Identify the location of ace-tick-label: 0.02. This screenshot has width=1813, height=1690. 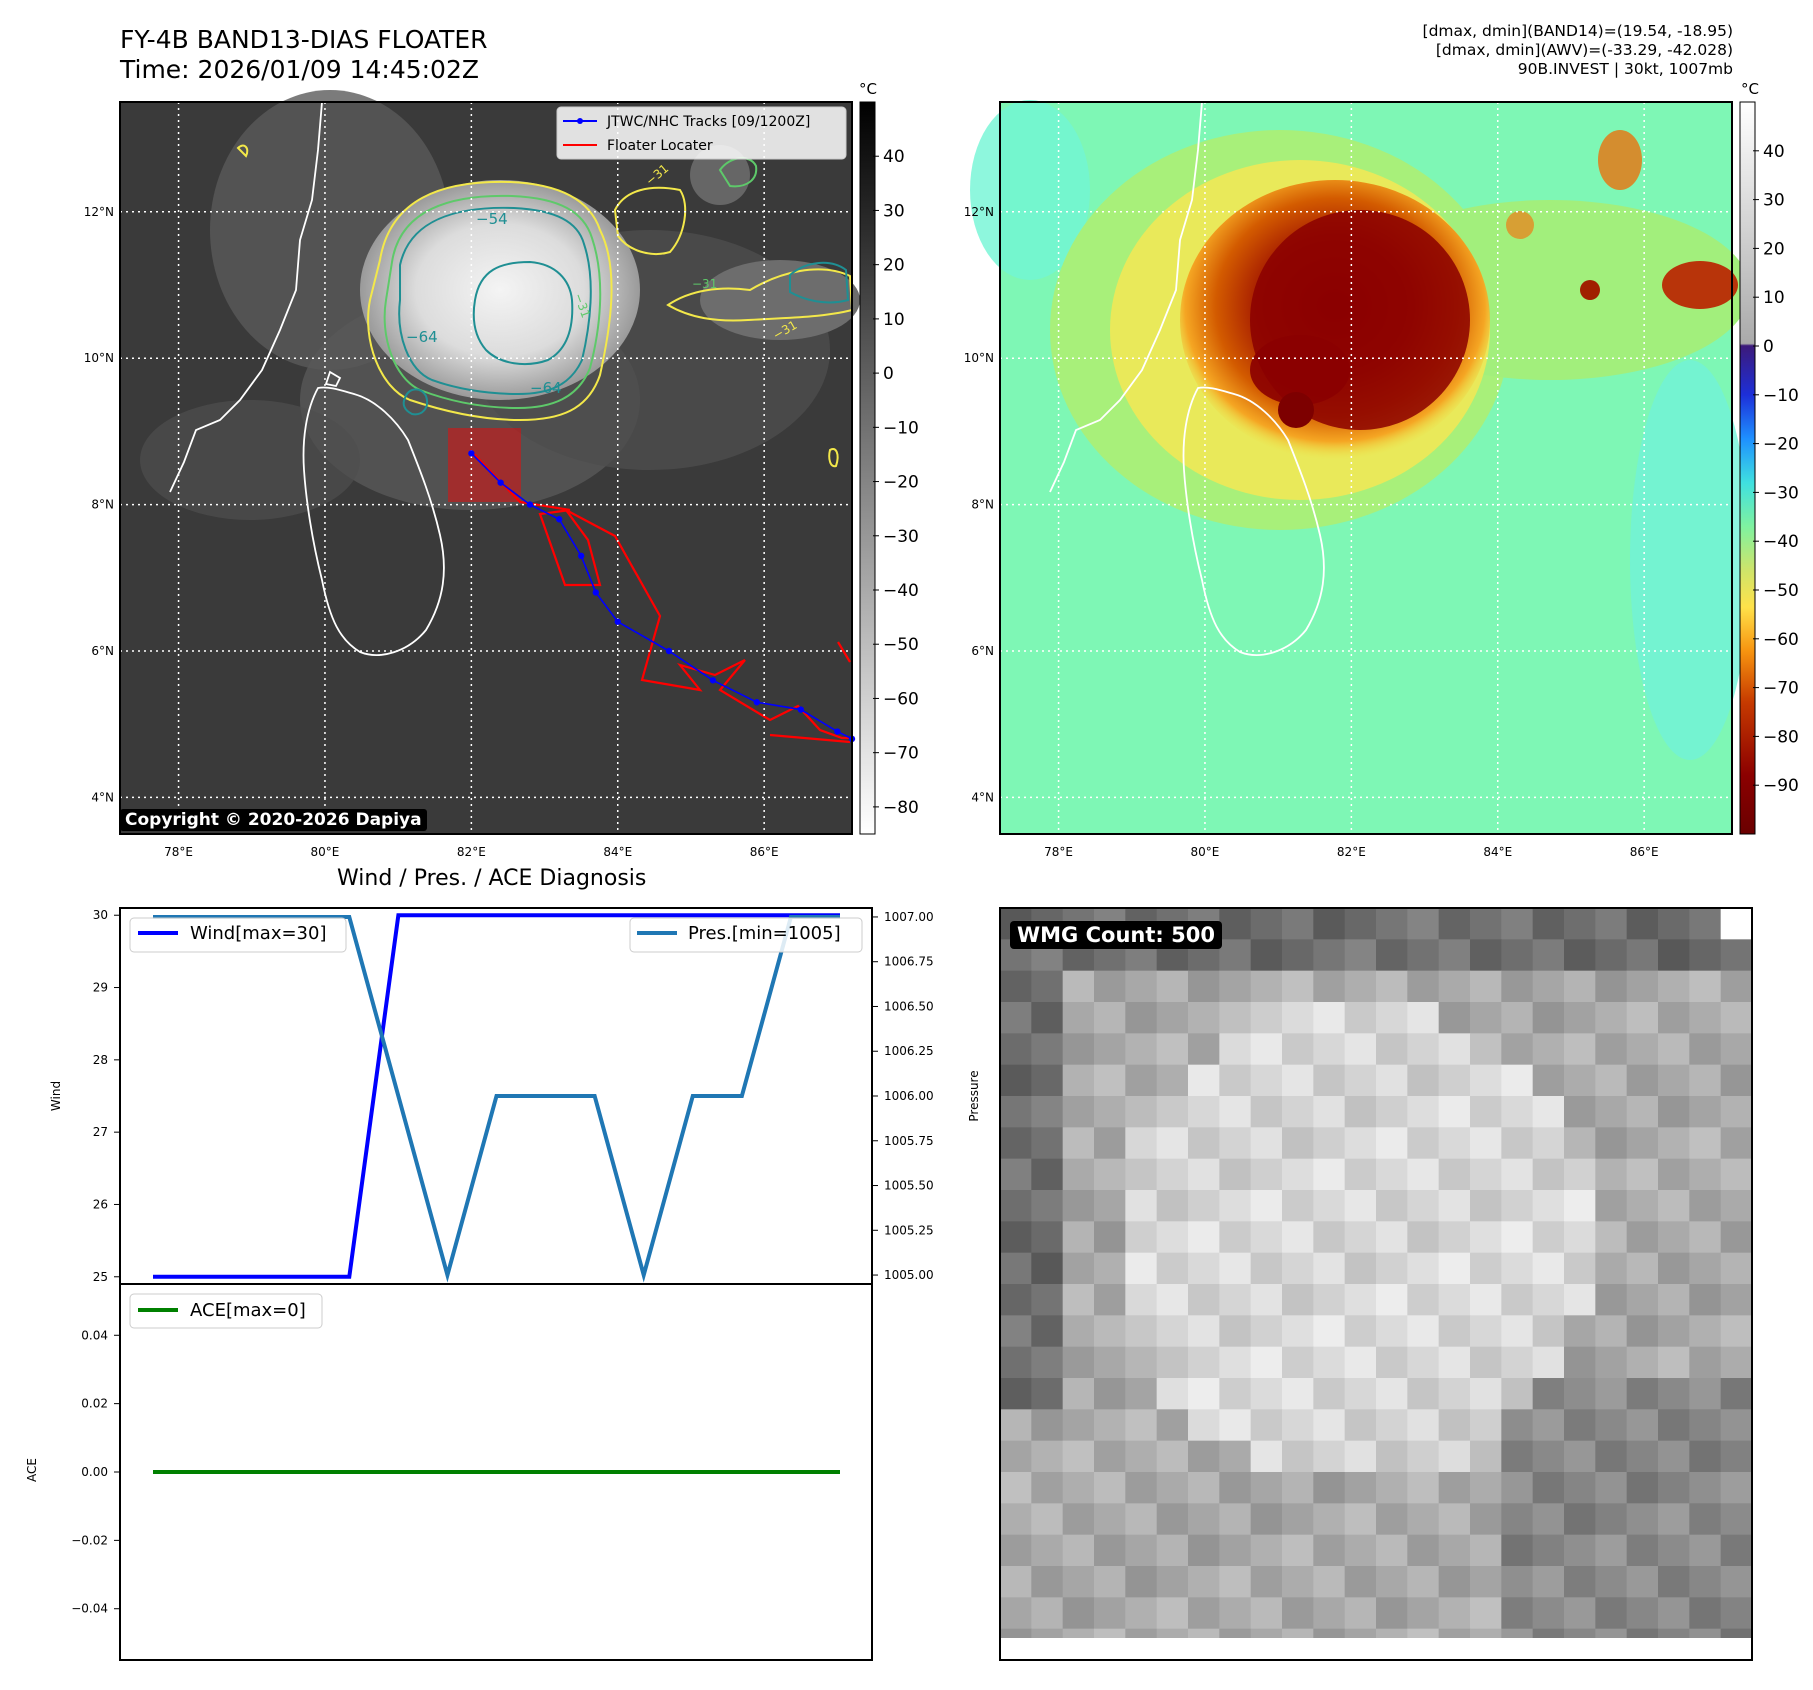
(94, 1404).